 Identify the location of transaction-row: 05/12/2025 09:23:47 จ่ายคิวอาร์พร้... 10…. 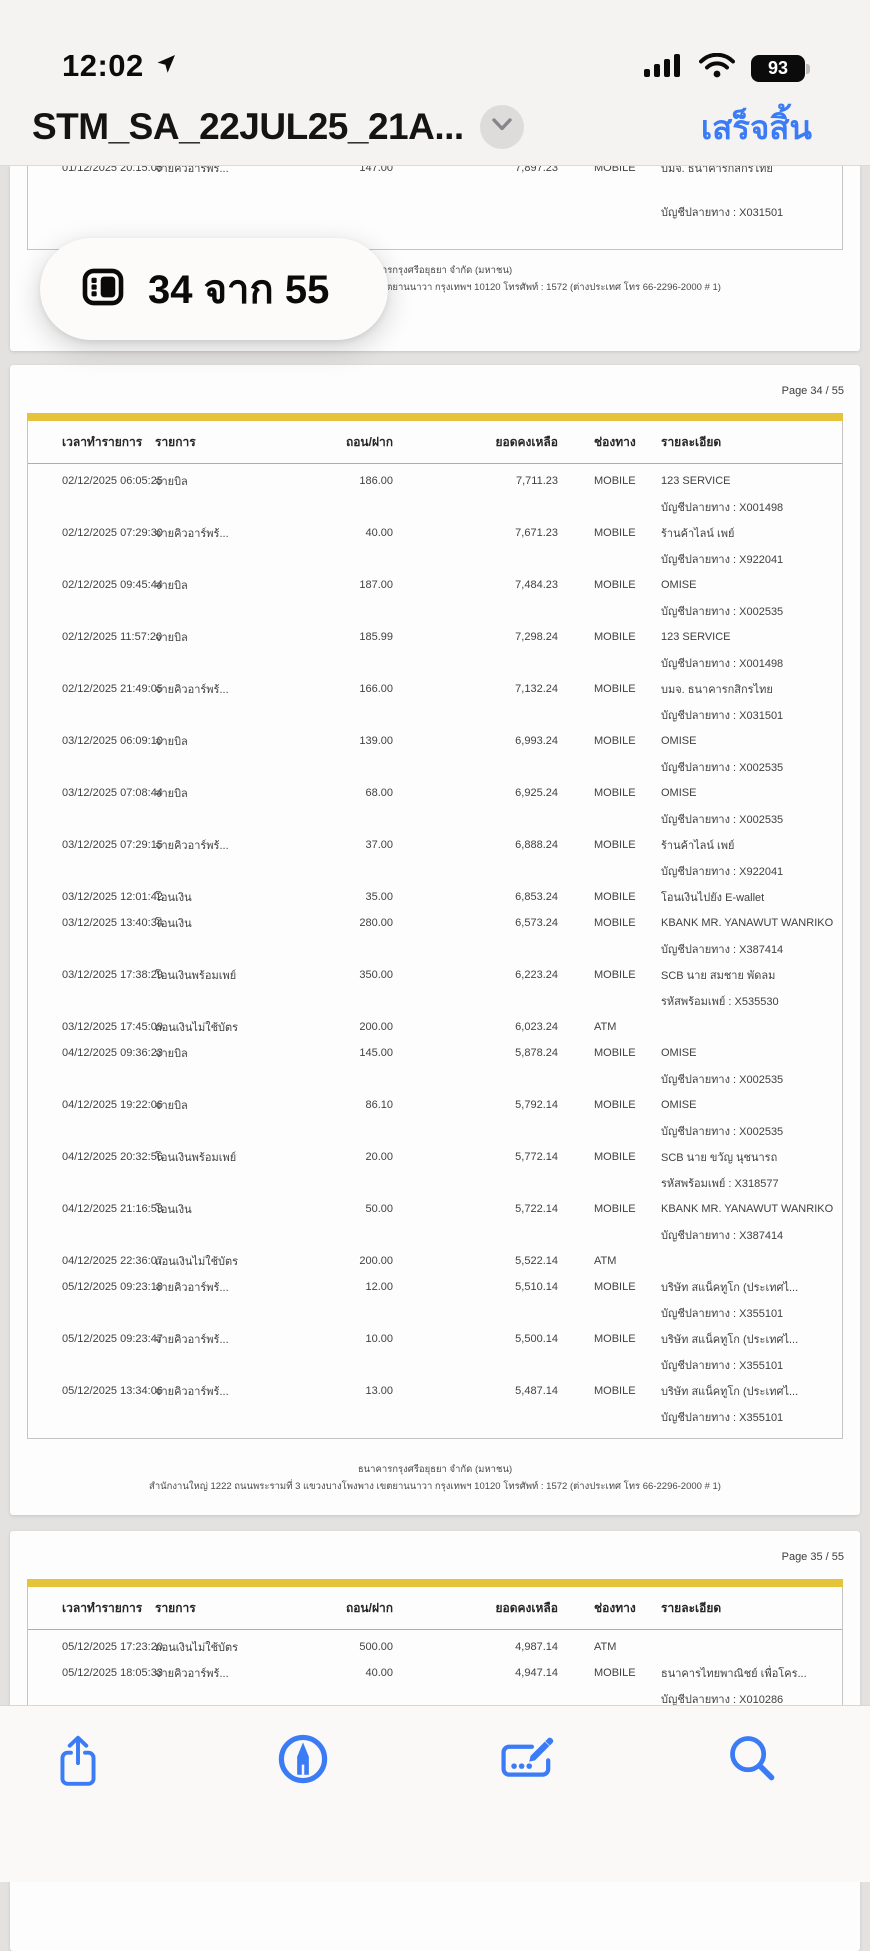
(430, 1352).